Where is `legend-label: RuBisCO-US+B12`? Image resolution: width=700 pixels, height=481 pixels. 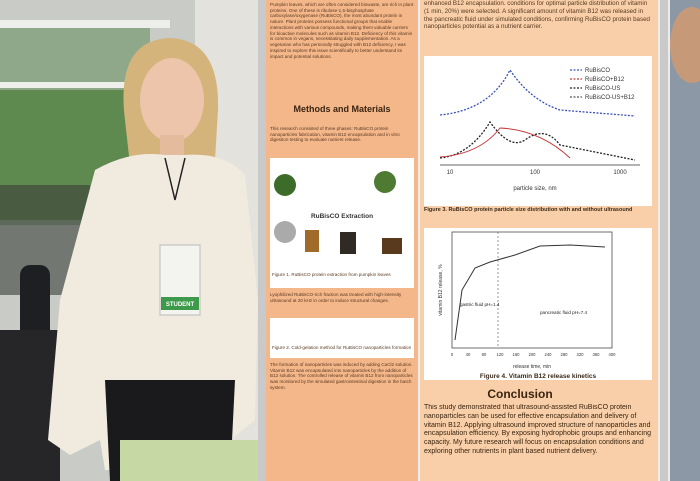
legend-label: RuBisCO-US+B12 is located at coordinates (610, 98).